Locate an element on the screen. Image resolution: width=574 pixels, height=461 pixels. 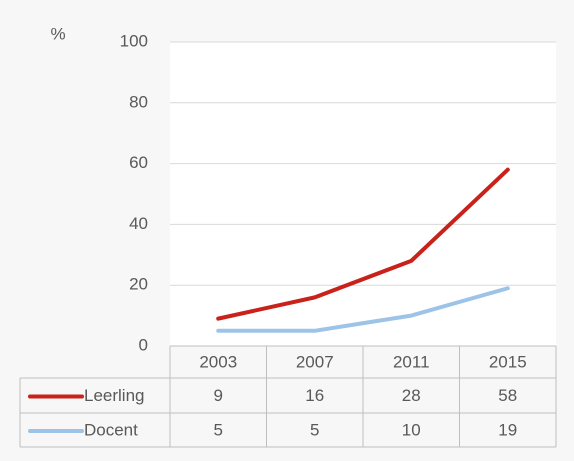
x-tick-label: 2003 is located at coordinates (218, 361).